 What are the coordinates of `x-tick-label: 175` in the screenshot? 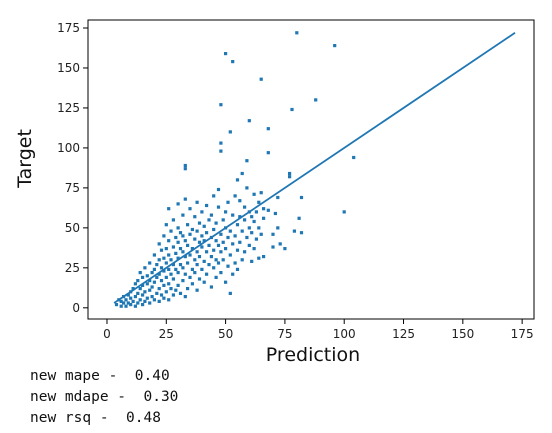 It's located at (522, 334).